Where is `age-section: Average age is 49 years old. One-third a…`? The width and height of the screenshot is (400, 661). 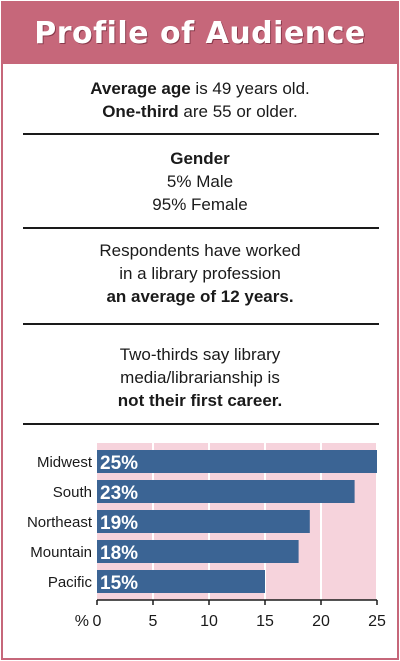
age-section: Average age is 49 years old. One-third a… is located at coordinates (200, 100).